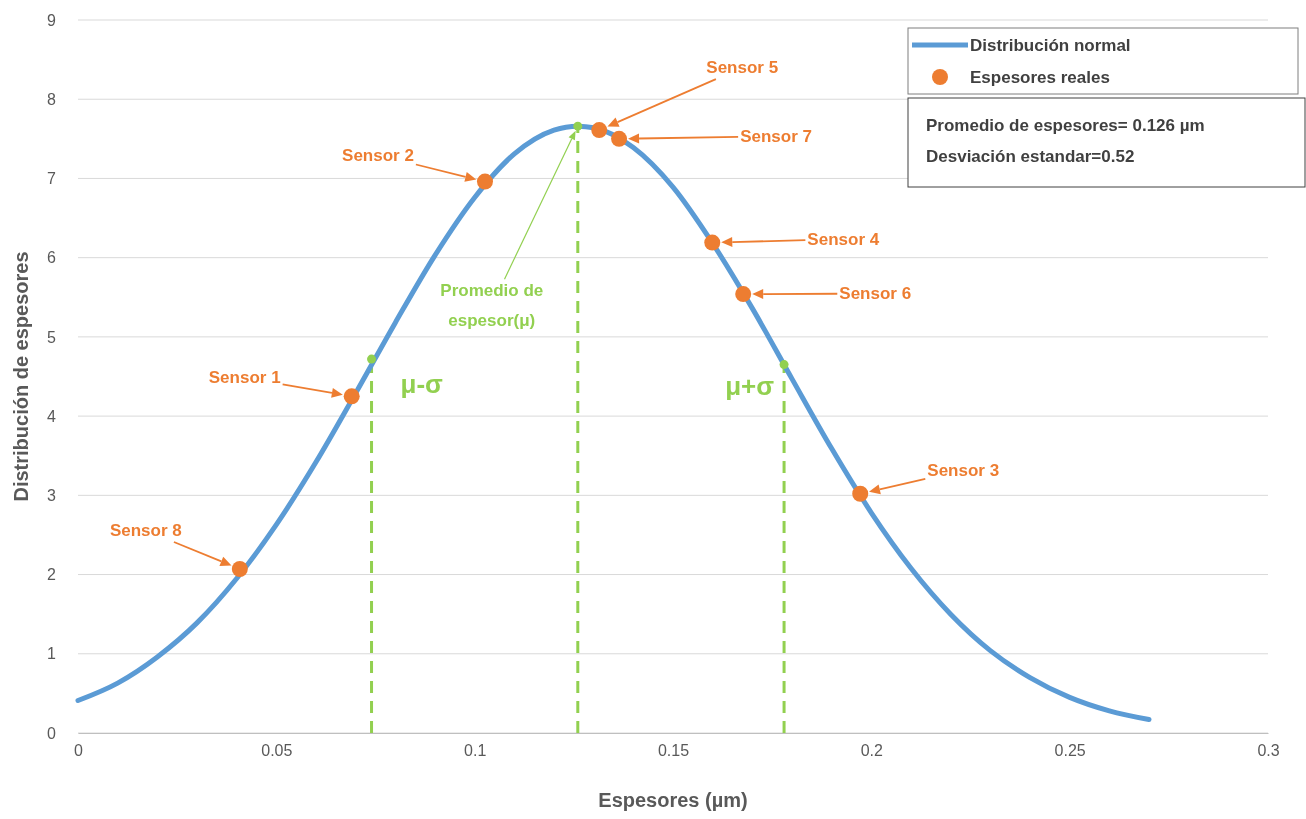 Image resolution: width=1306 pixels, height=819 pixels. Describe the element at coordinates (963, 470) in the screenshot. I see `annotation: Sensor 3` at that location.